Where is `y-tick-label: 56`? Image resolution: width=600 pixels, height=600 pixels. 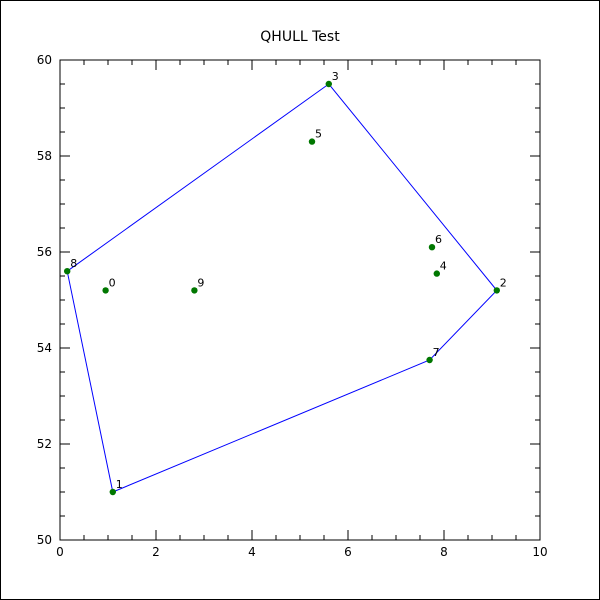
y-tick-label: 56 is located at coordinates (44, 252).